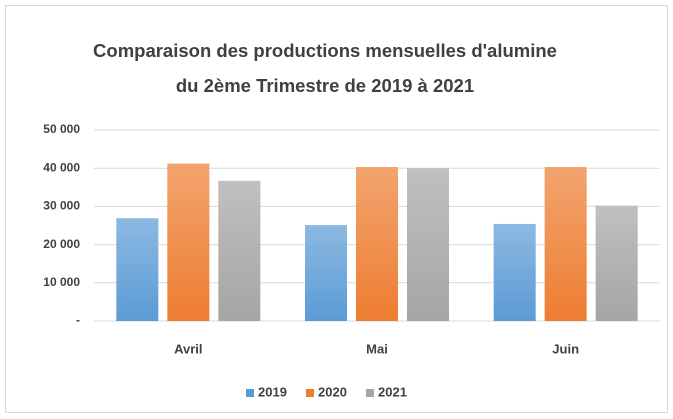 This screenshot has height=419, width=673. Describe the element at coordinates (377, 348) in the screenshot. I see `x-tick-label: Mai` at that location.